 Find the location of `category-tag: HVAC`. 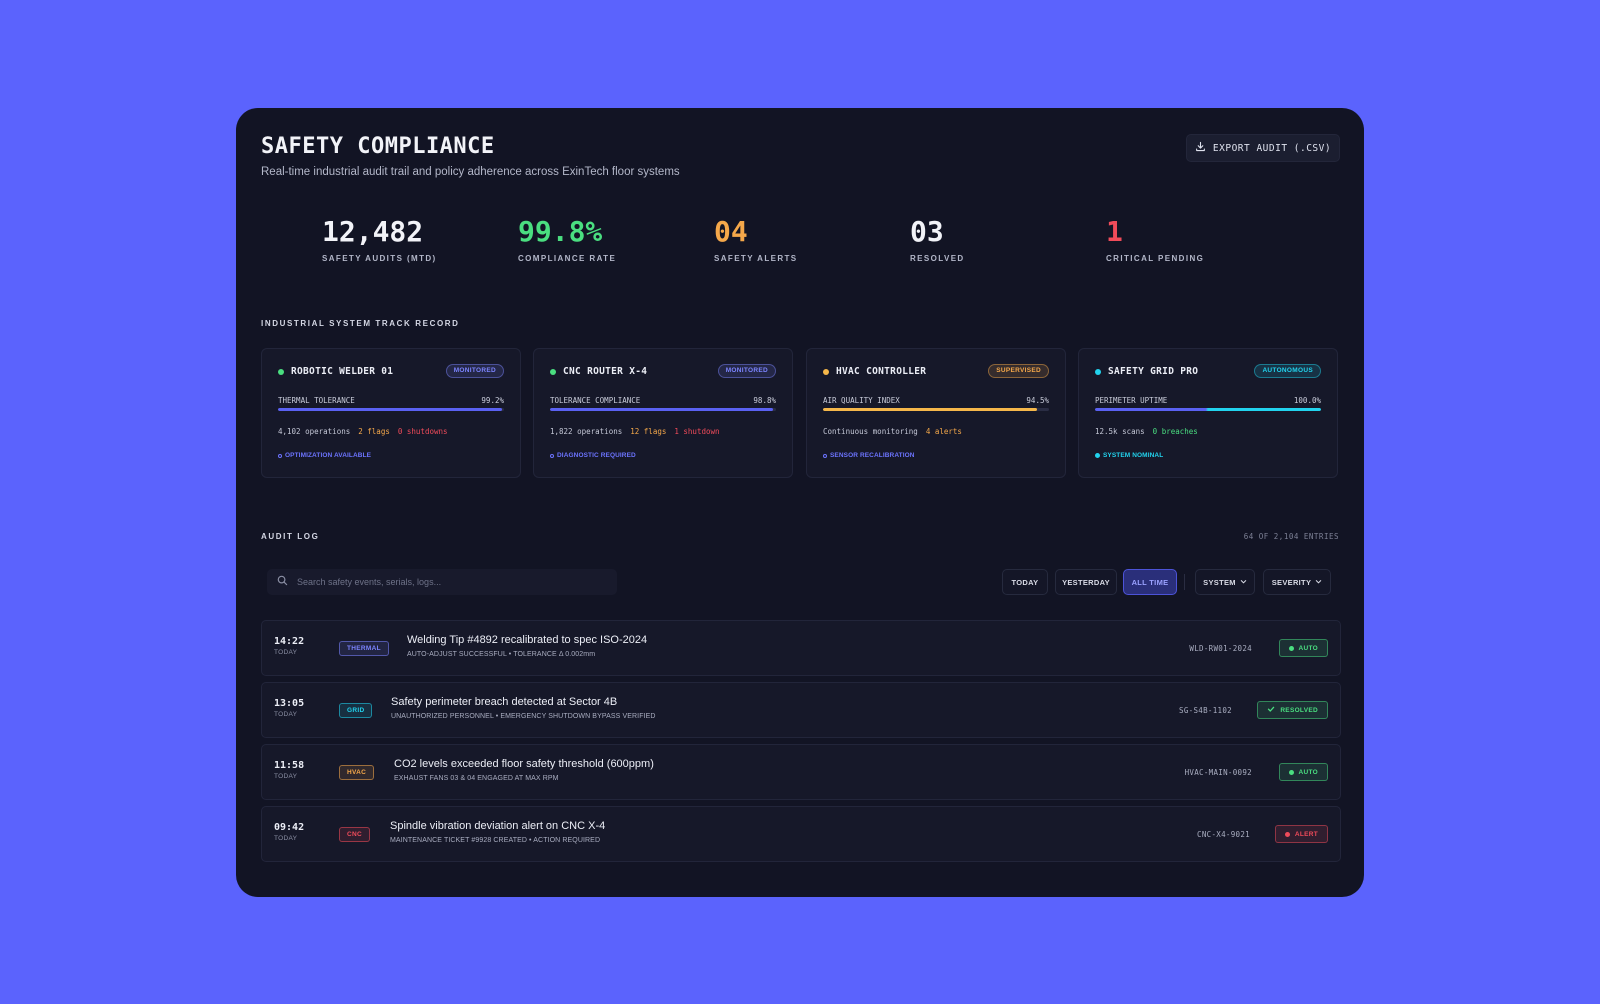

category-tag: HVAC is located at coordinates (357, 772).